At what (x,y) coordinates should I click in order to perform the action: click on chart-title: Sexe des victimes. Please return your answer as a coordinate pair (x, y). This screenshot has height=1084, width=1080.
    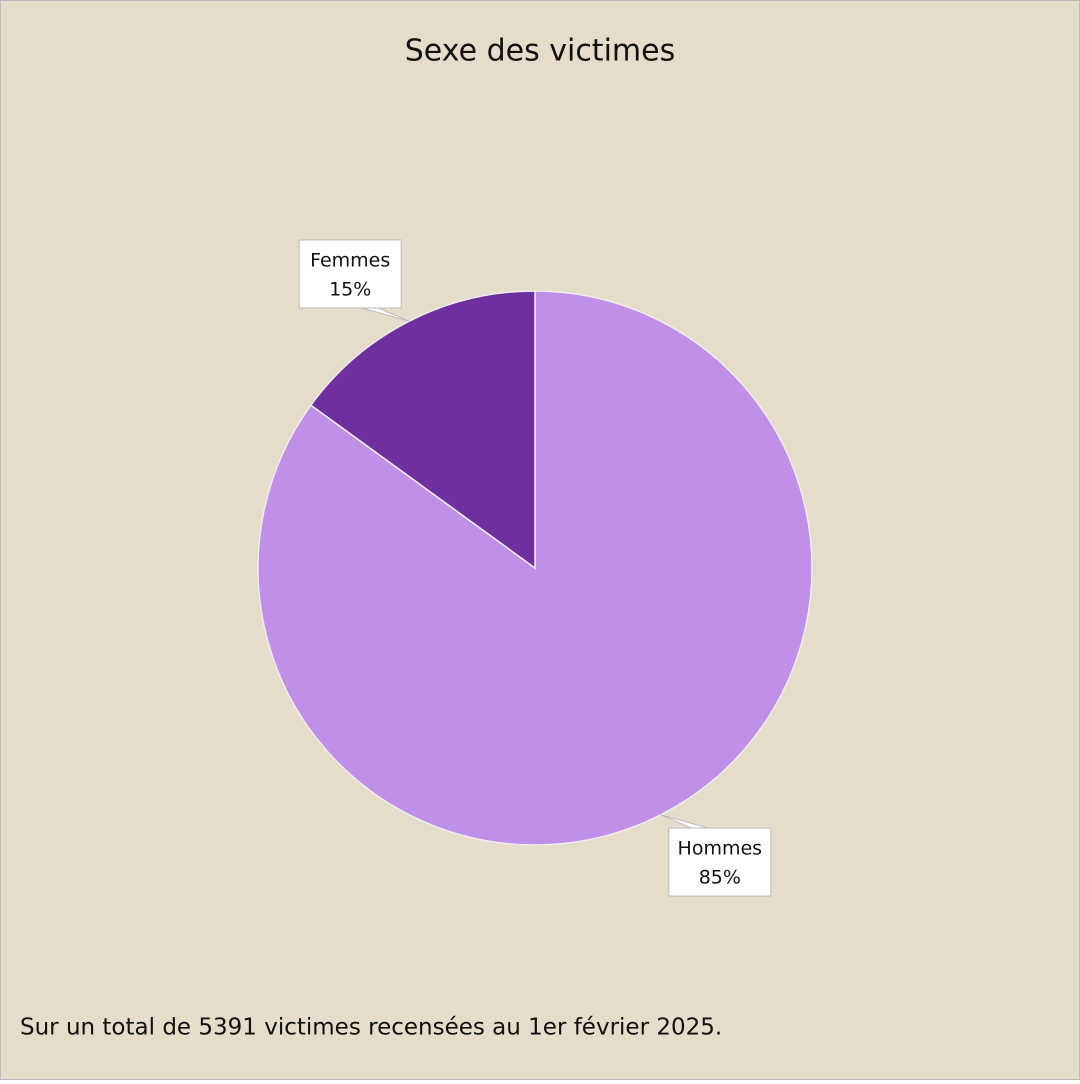
    Looking at the image, I should click on (540, 51).